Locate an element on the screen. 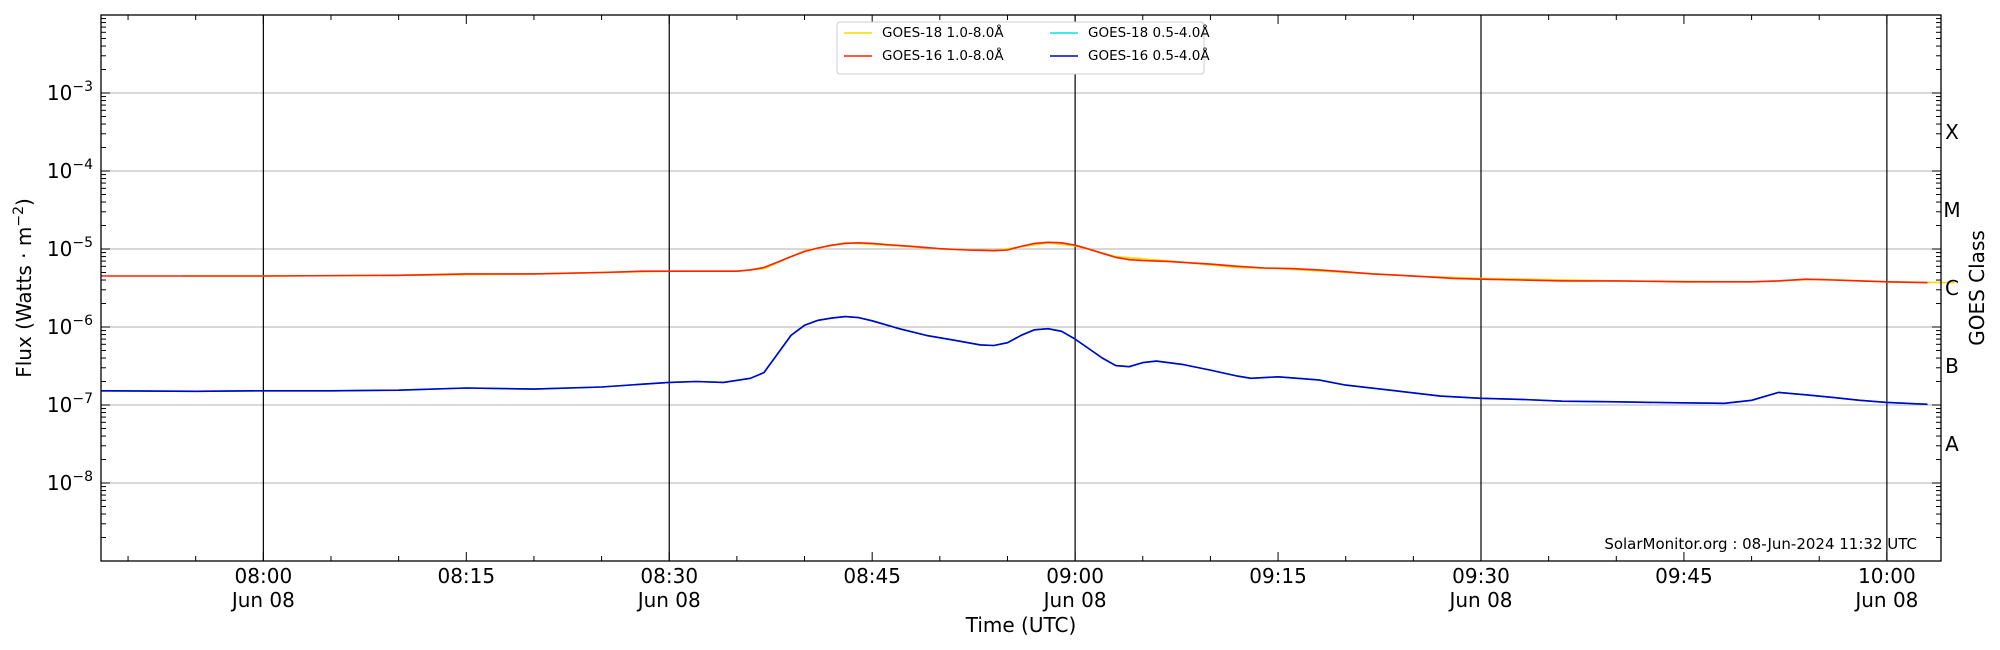  x-tick-label: 10:00 is located at coordinates (1887, 576).